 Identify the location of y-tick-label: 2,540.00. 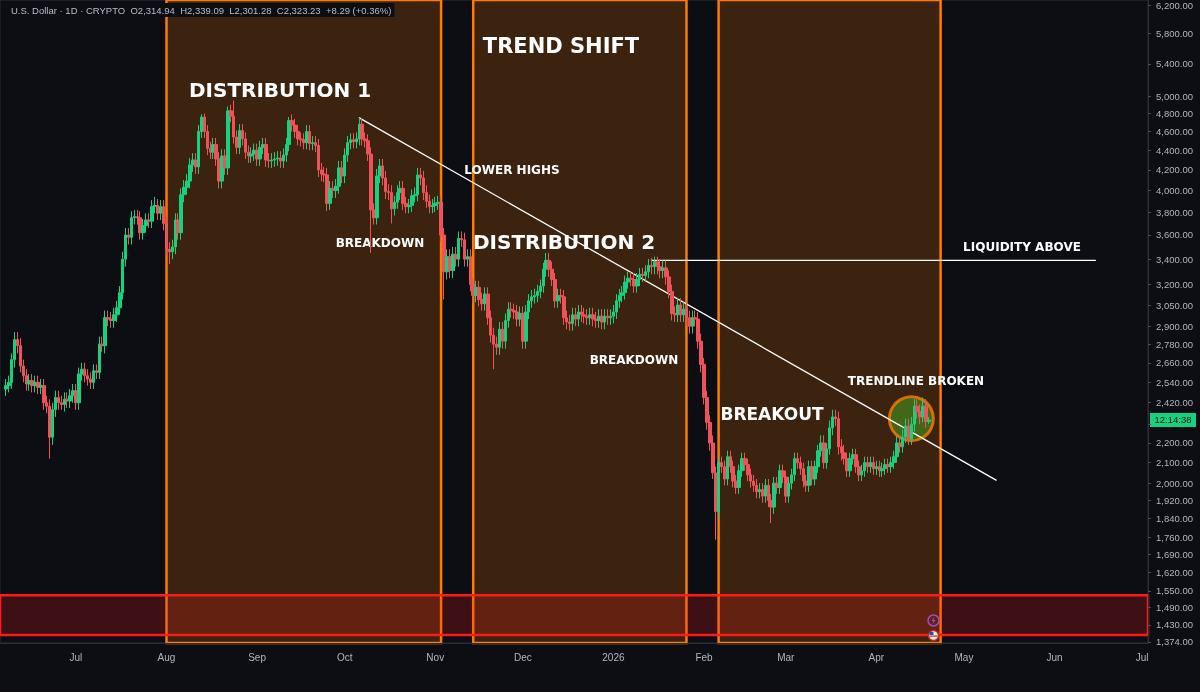
(1174, 382).